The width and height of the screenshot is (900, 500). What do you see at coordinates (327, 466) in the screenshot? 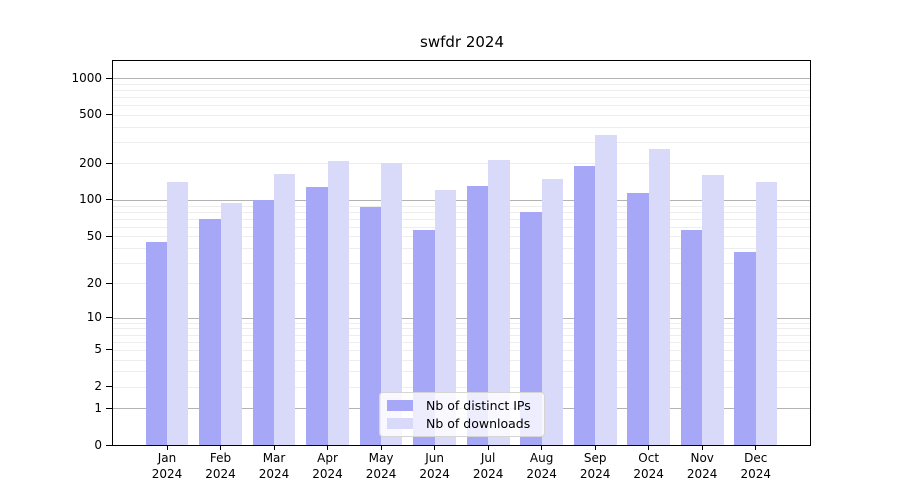
I see `x-tick-label: Apr 2024` at bounding box center [327, 466].